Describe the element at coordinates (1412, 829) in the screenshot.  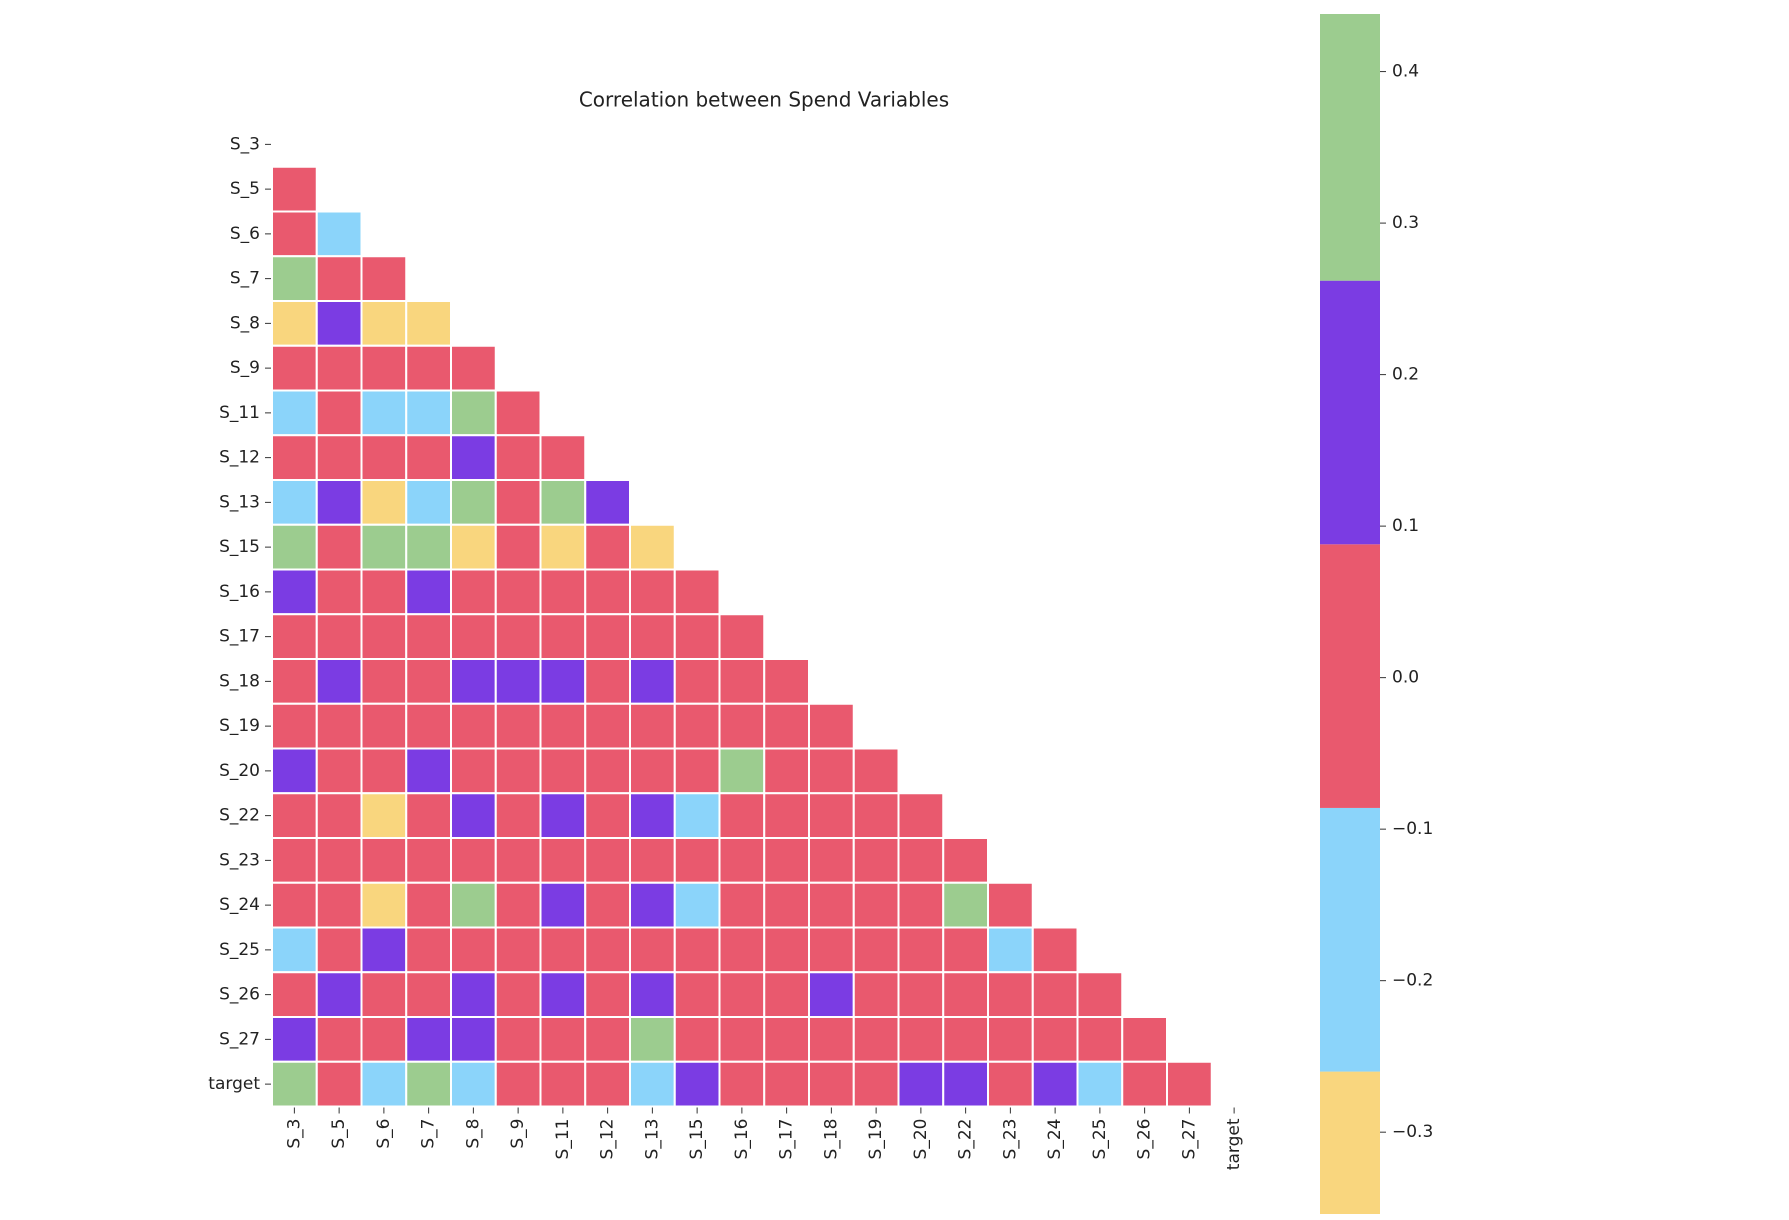
I see `colorbar-tick-label: −0.1` at that location.